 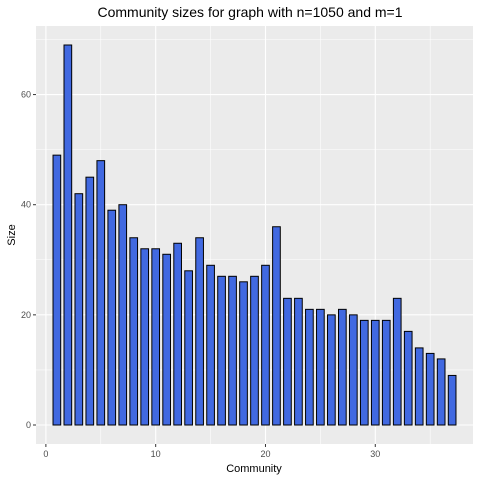 I want to click on y-axis-title: Size, so click(x=12, y=234).